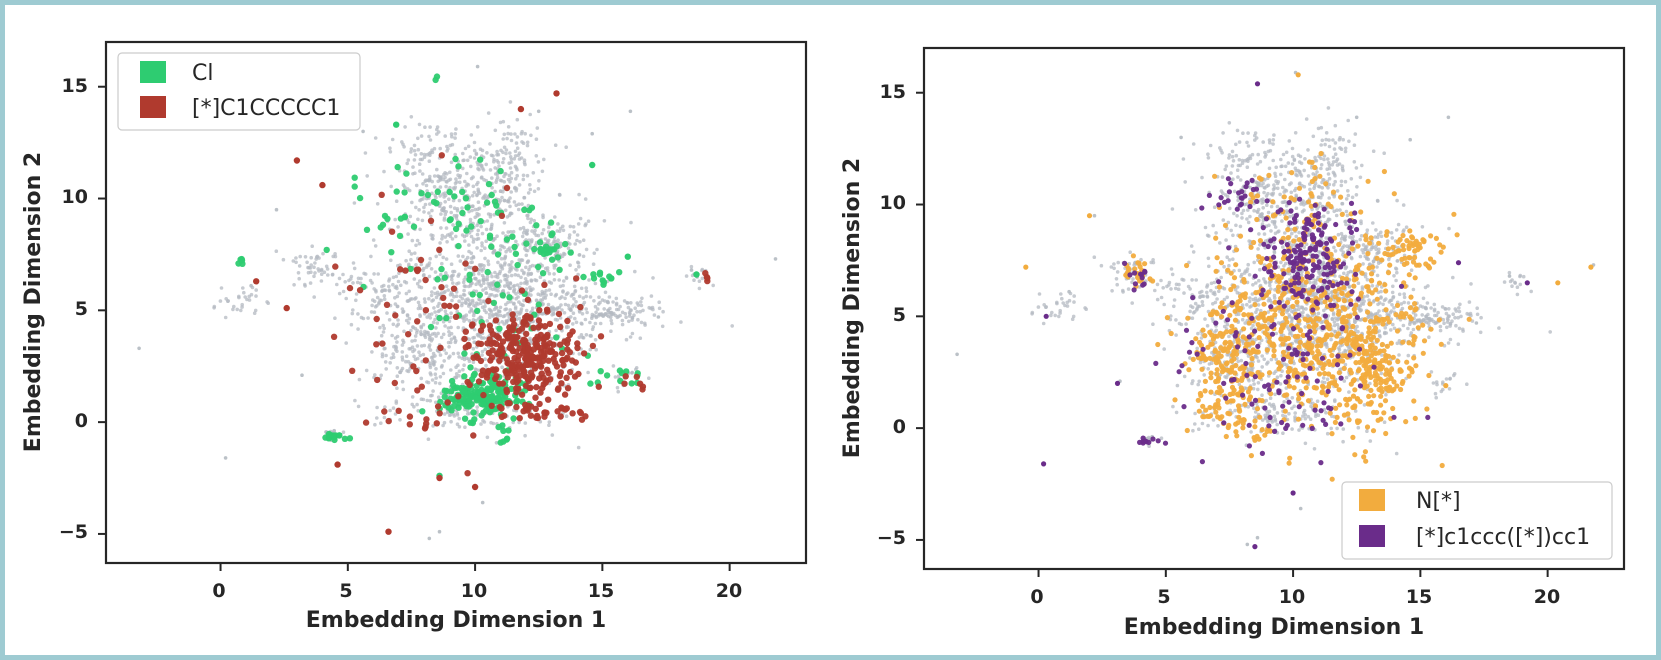  I want to click on legend-label-cyclohexyl: [*]C1CCCCC1, so click(266, 108).